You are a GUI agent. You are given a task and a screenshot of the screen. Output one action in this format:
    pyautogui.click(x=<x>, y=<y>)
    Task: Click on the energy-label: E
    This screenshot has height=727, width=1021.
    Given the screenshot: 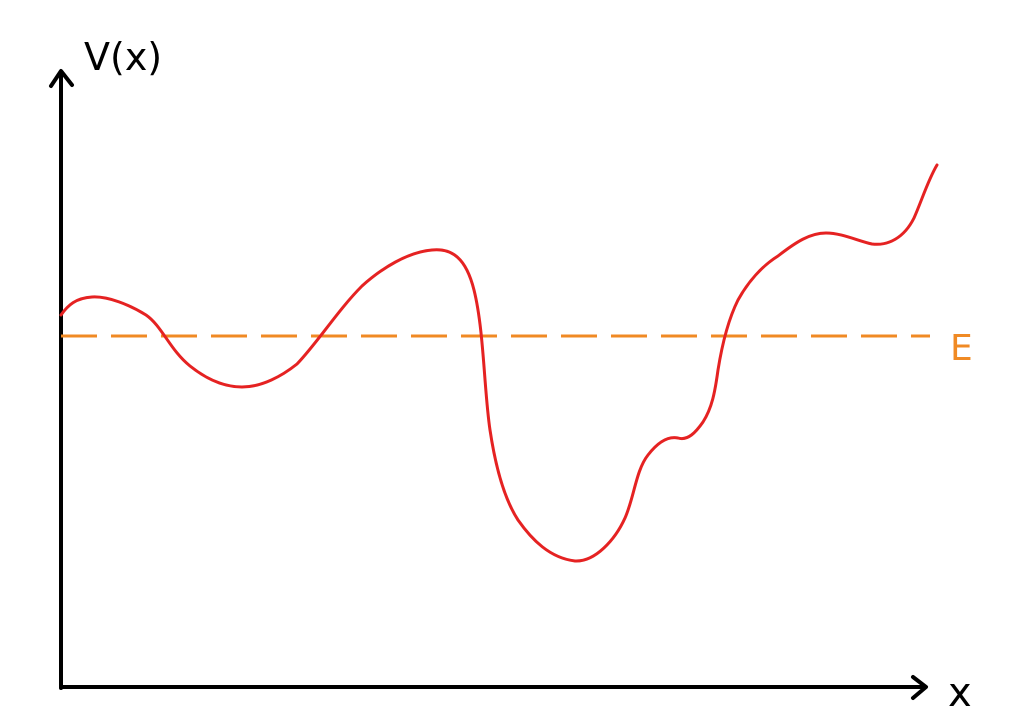 What is the action you would take?
    pyautogui.click(x=961, y=348)
    